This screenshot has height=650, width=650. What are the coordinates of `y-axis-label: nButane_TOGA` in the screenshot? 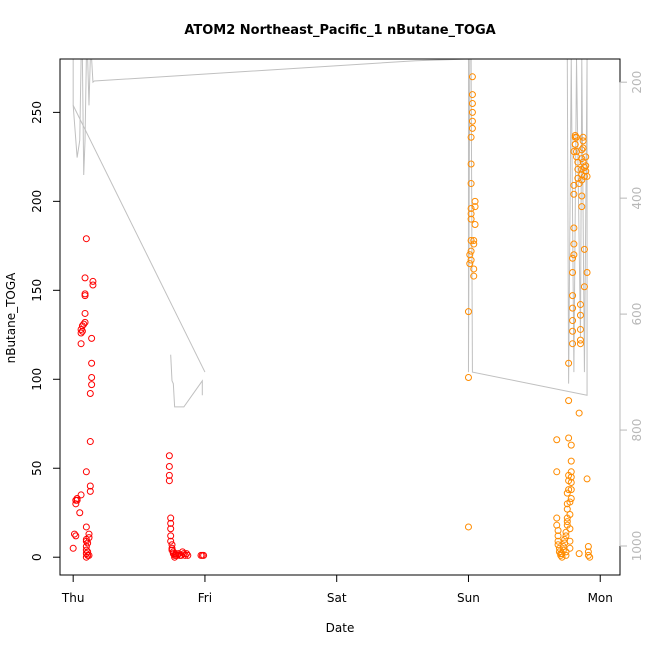 It's located at (11, 318).